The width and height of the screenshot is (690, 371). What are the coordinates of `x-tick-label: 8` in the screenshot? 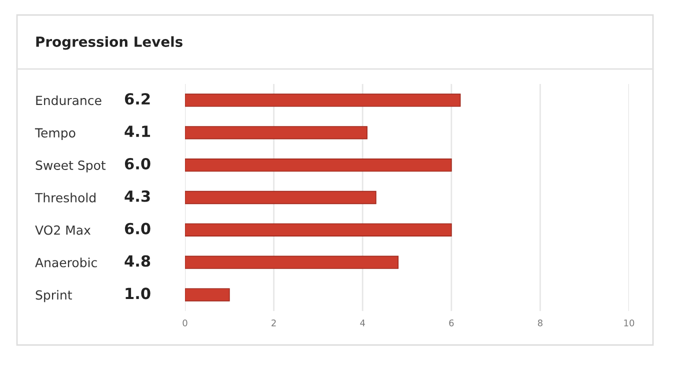 It's located at (540, 322).